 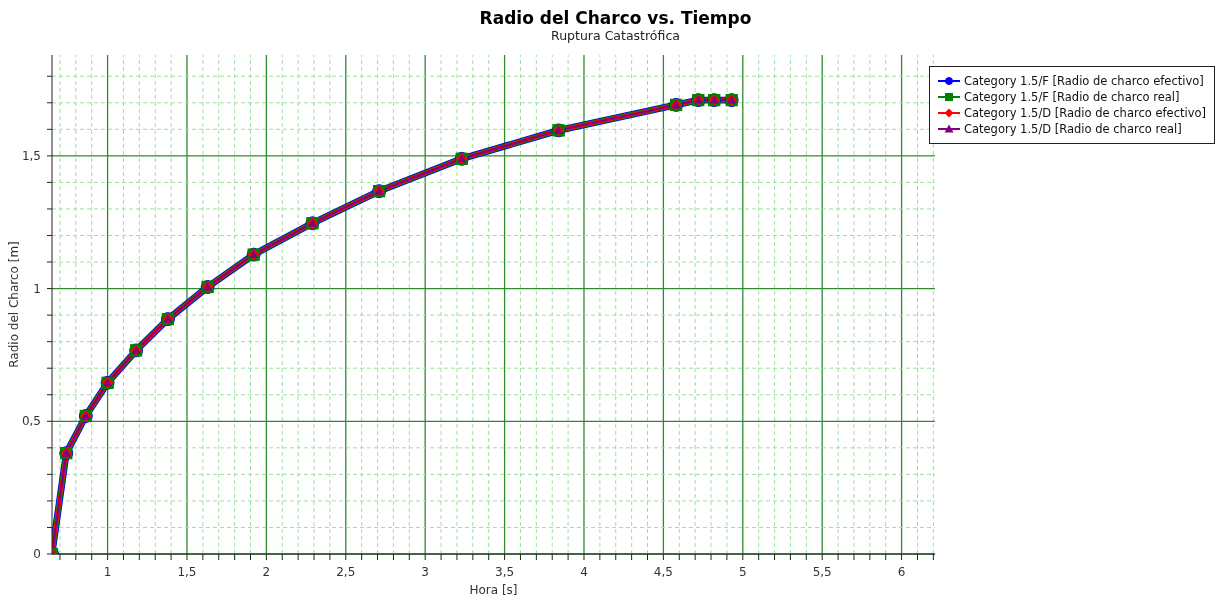 I want to click on x-tick-label: 2,5, so click(x=346, y=572).